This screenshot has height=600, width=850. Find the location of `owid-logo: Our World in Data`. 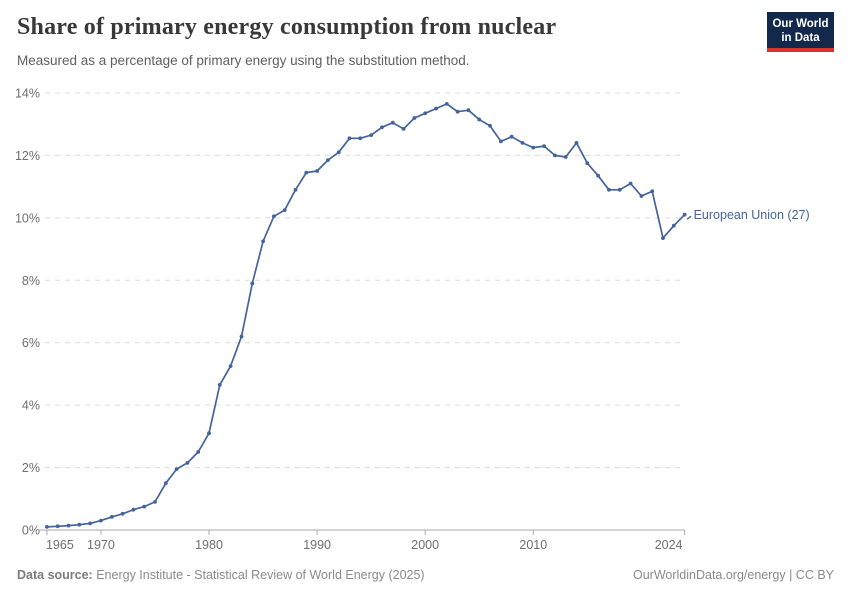

owid-logo: Our World in Data is located at coordinates (800, 32).